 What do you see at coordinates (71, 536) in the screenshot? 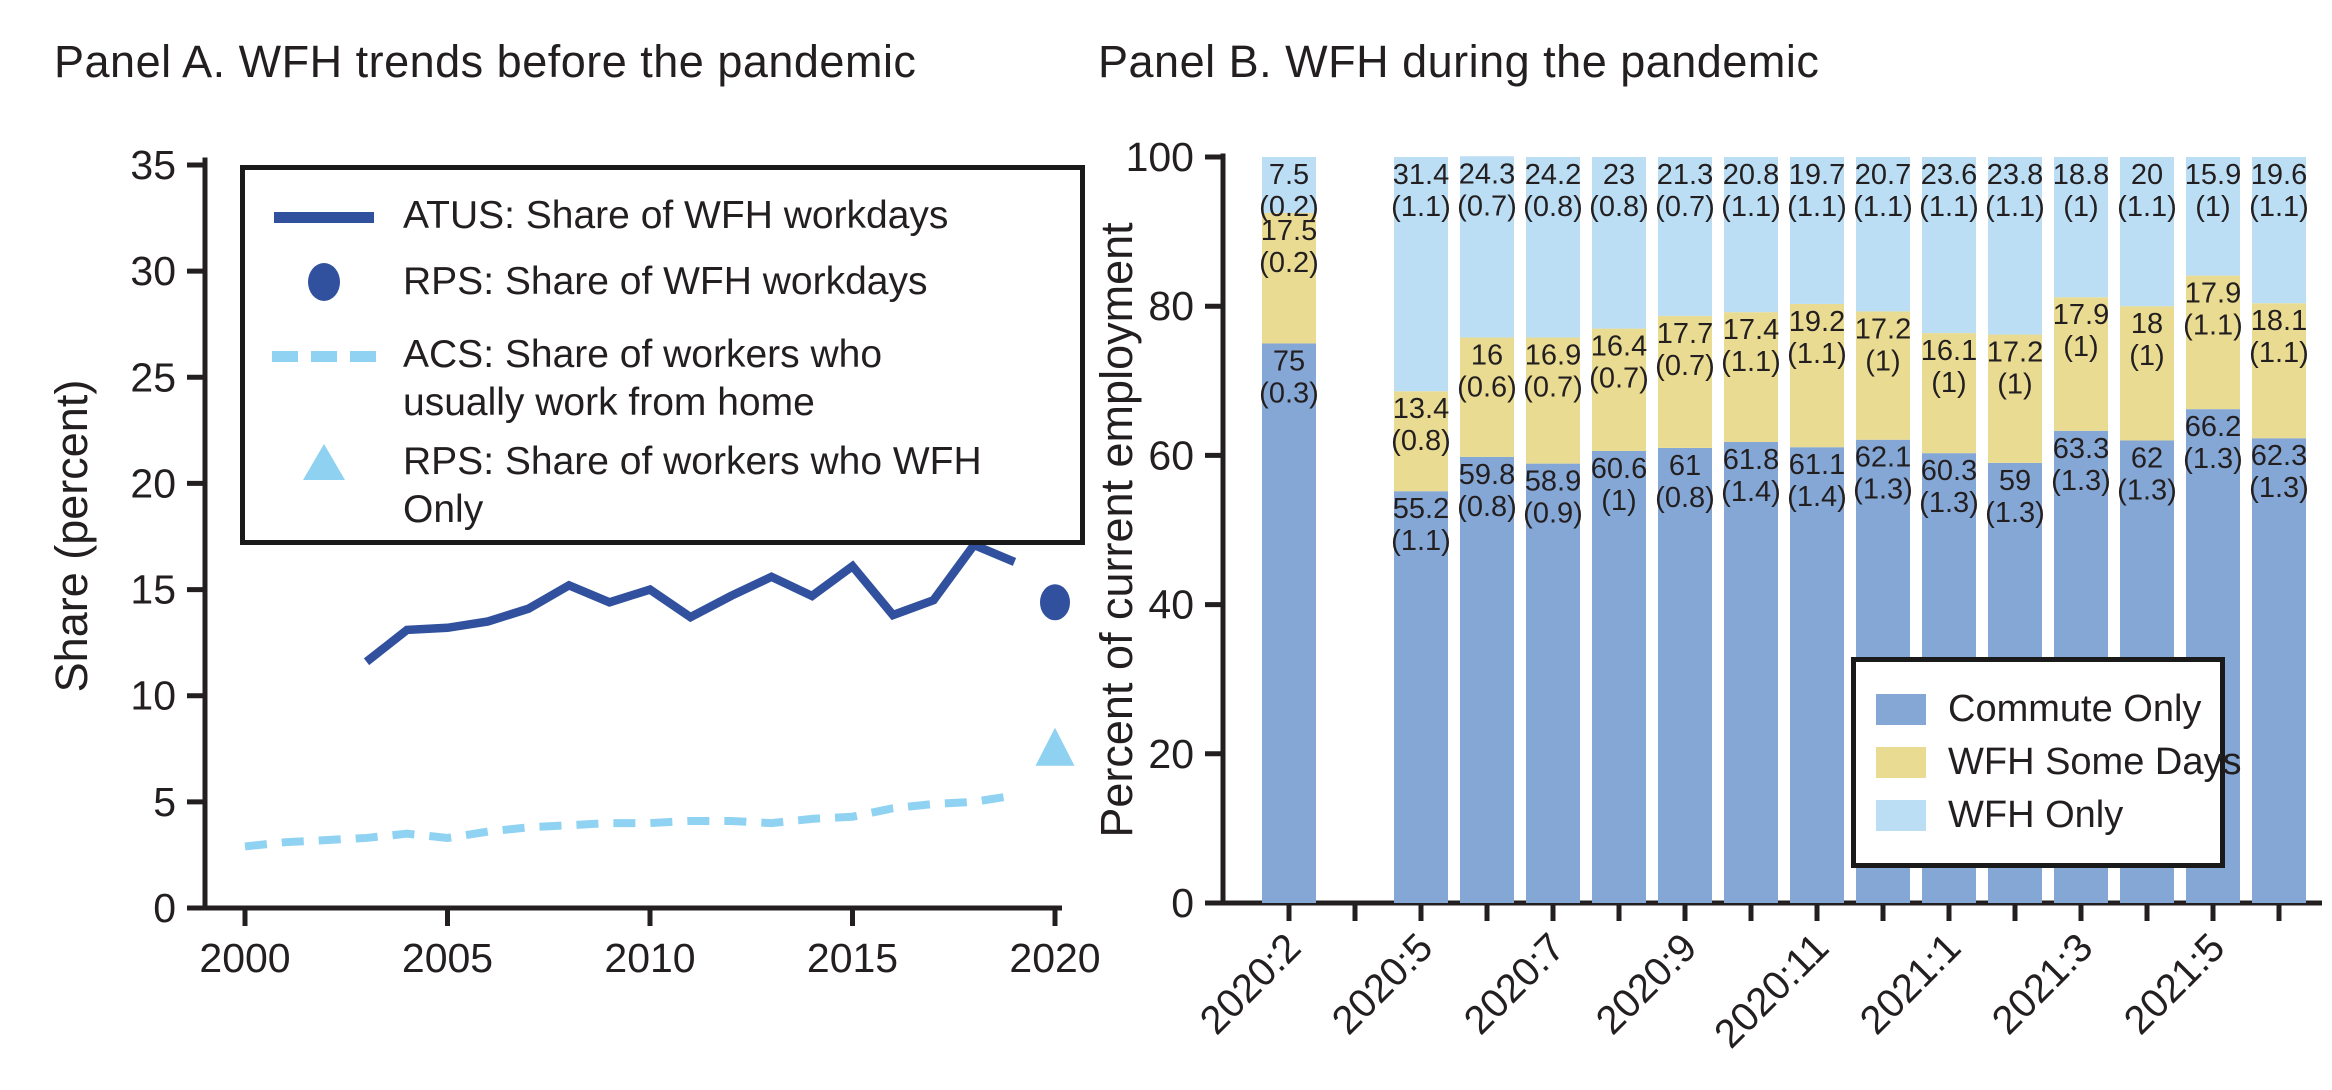
I see `panel-a-y-axis-label: Share (percent)` at bounding box center [71, 536].